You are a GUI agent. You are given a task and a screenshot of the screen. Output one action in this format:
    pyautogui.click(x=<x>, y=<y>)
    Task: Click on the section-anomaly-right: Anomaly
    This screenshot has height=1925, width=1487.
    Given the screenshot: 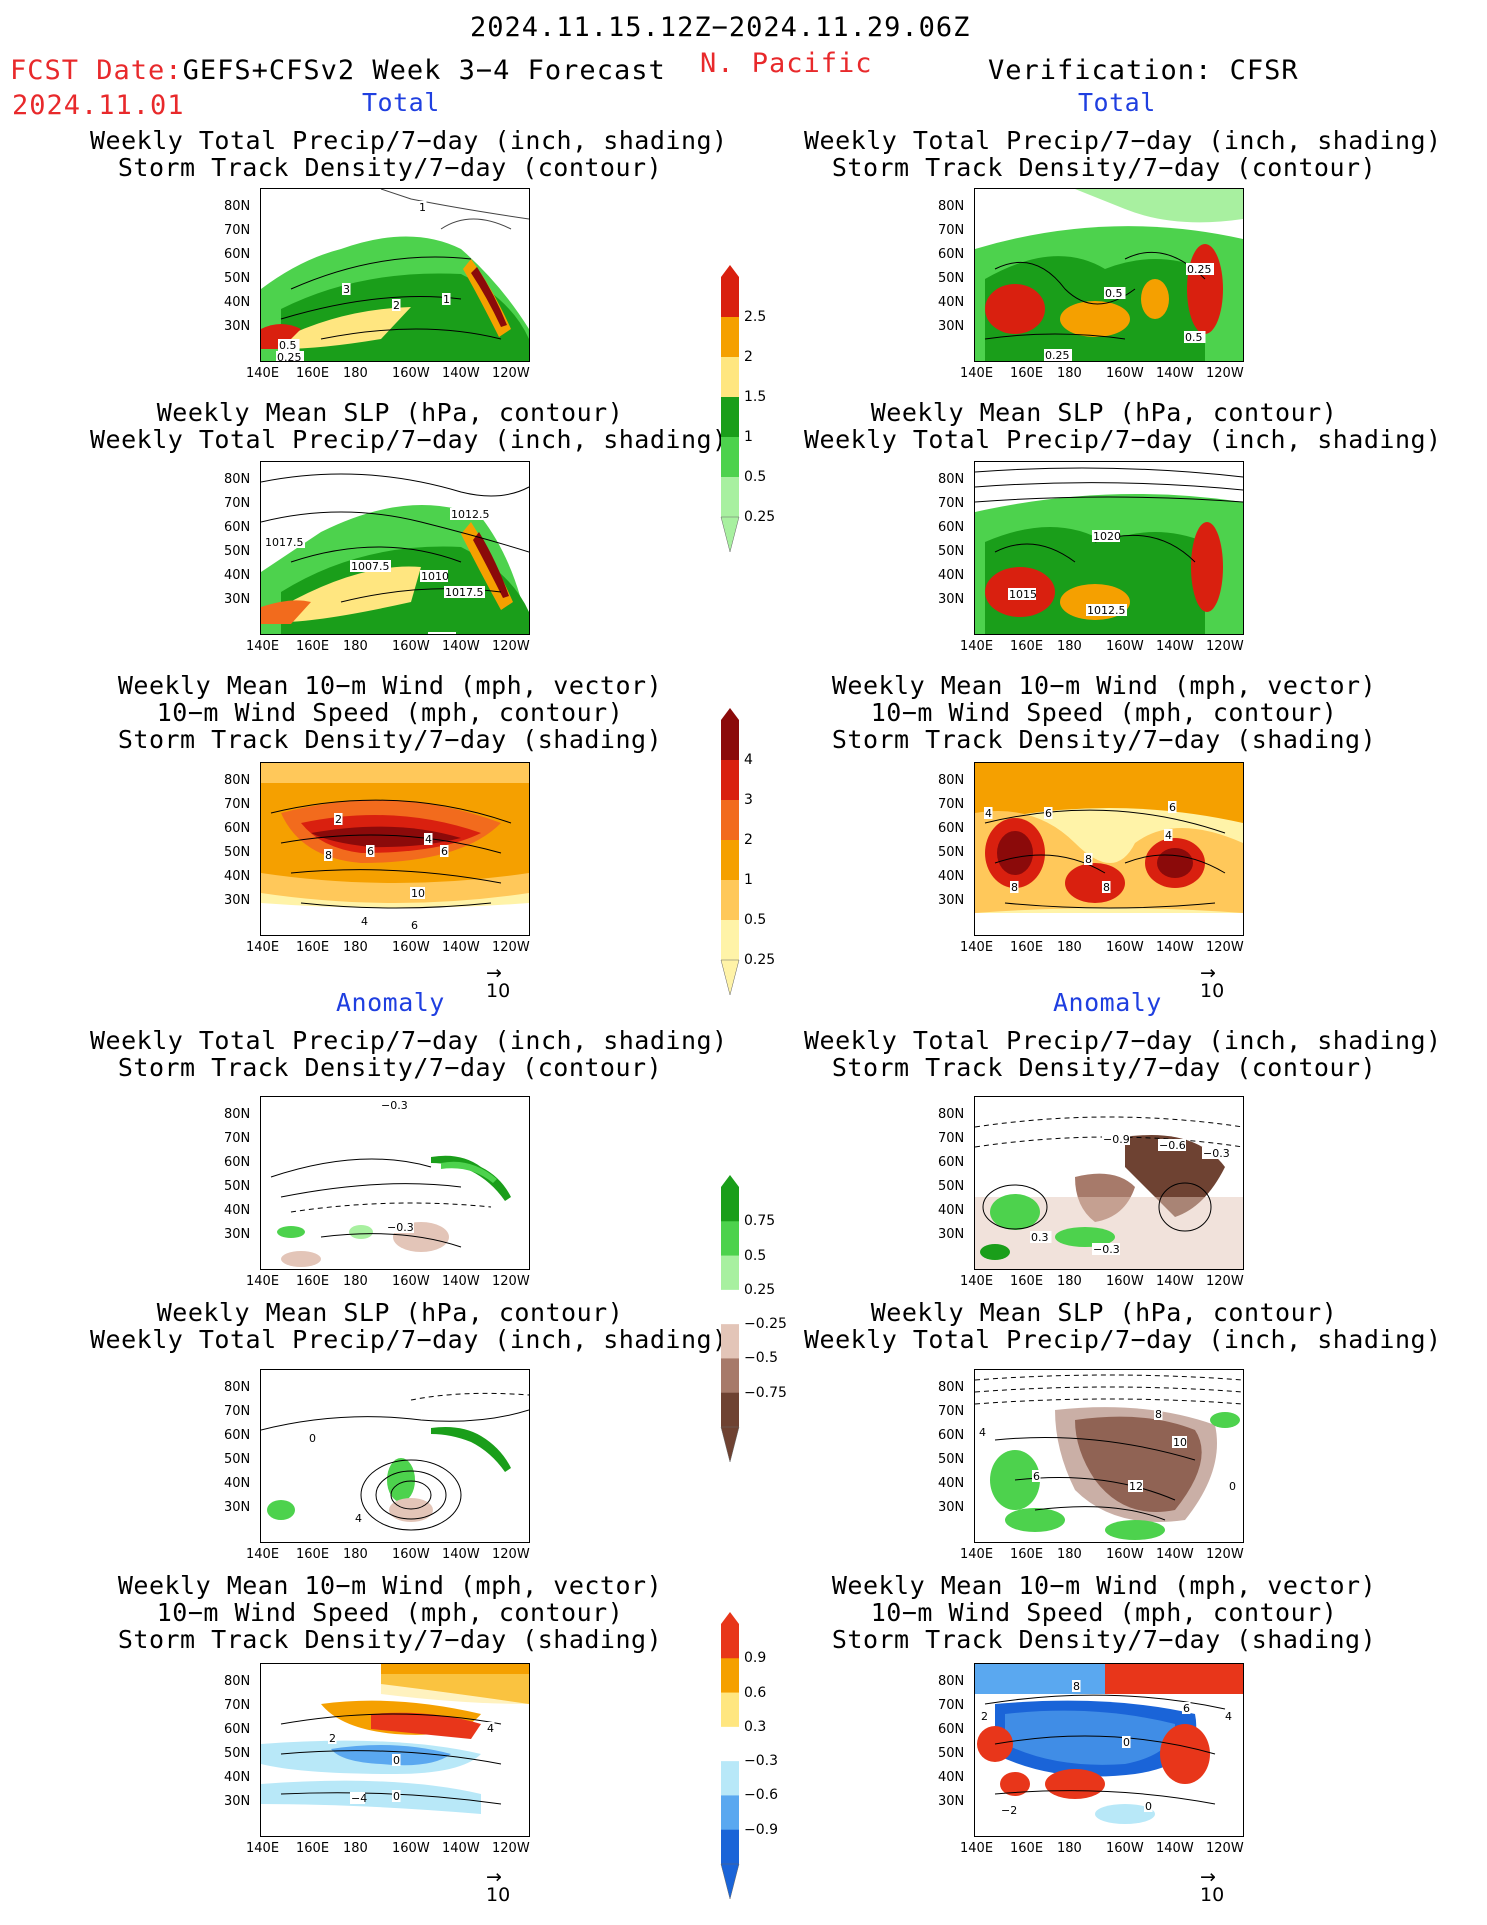 What is the action you would take?
    pyautogui.click(x=1107, y=1002)
    